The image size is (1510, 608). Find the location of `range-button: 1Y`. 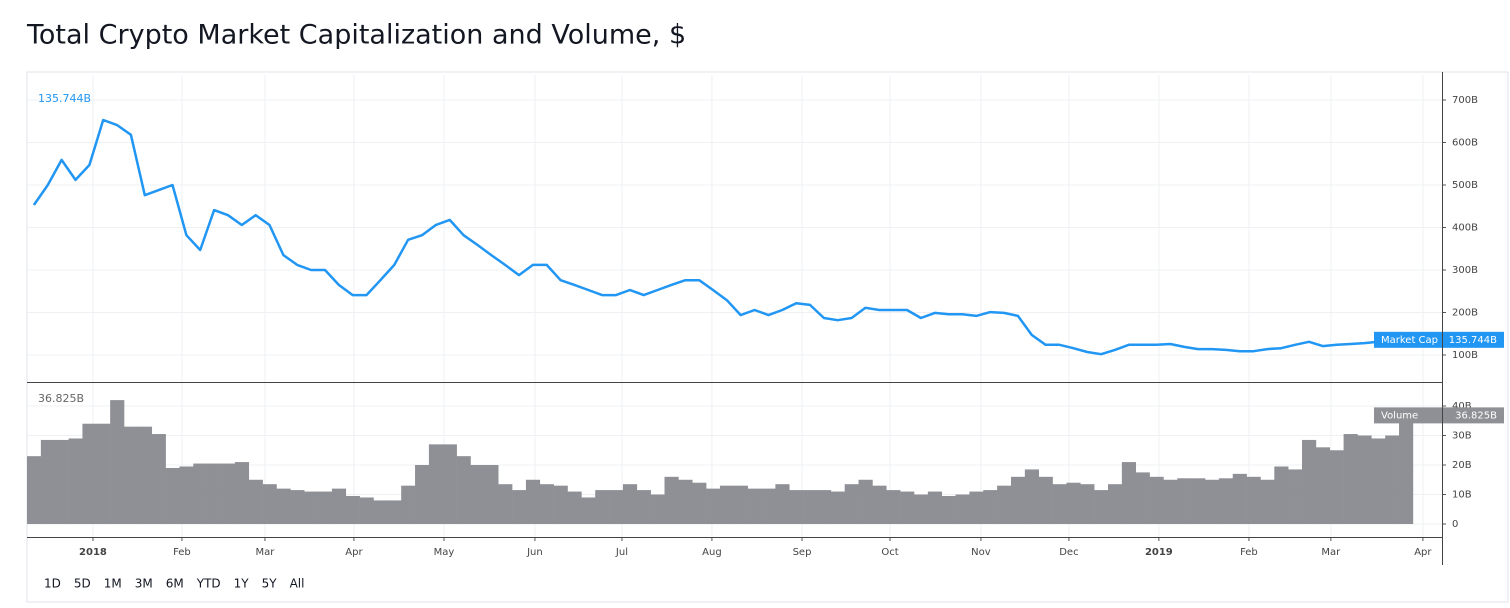

range-button: 1Y is located at coordinates (242, 584).